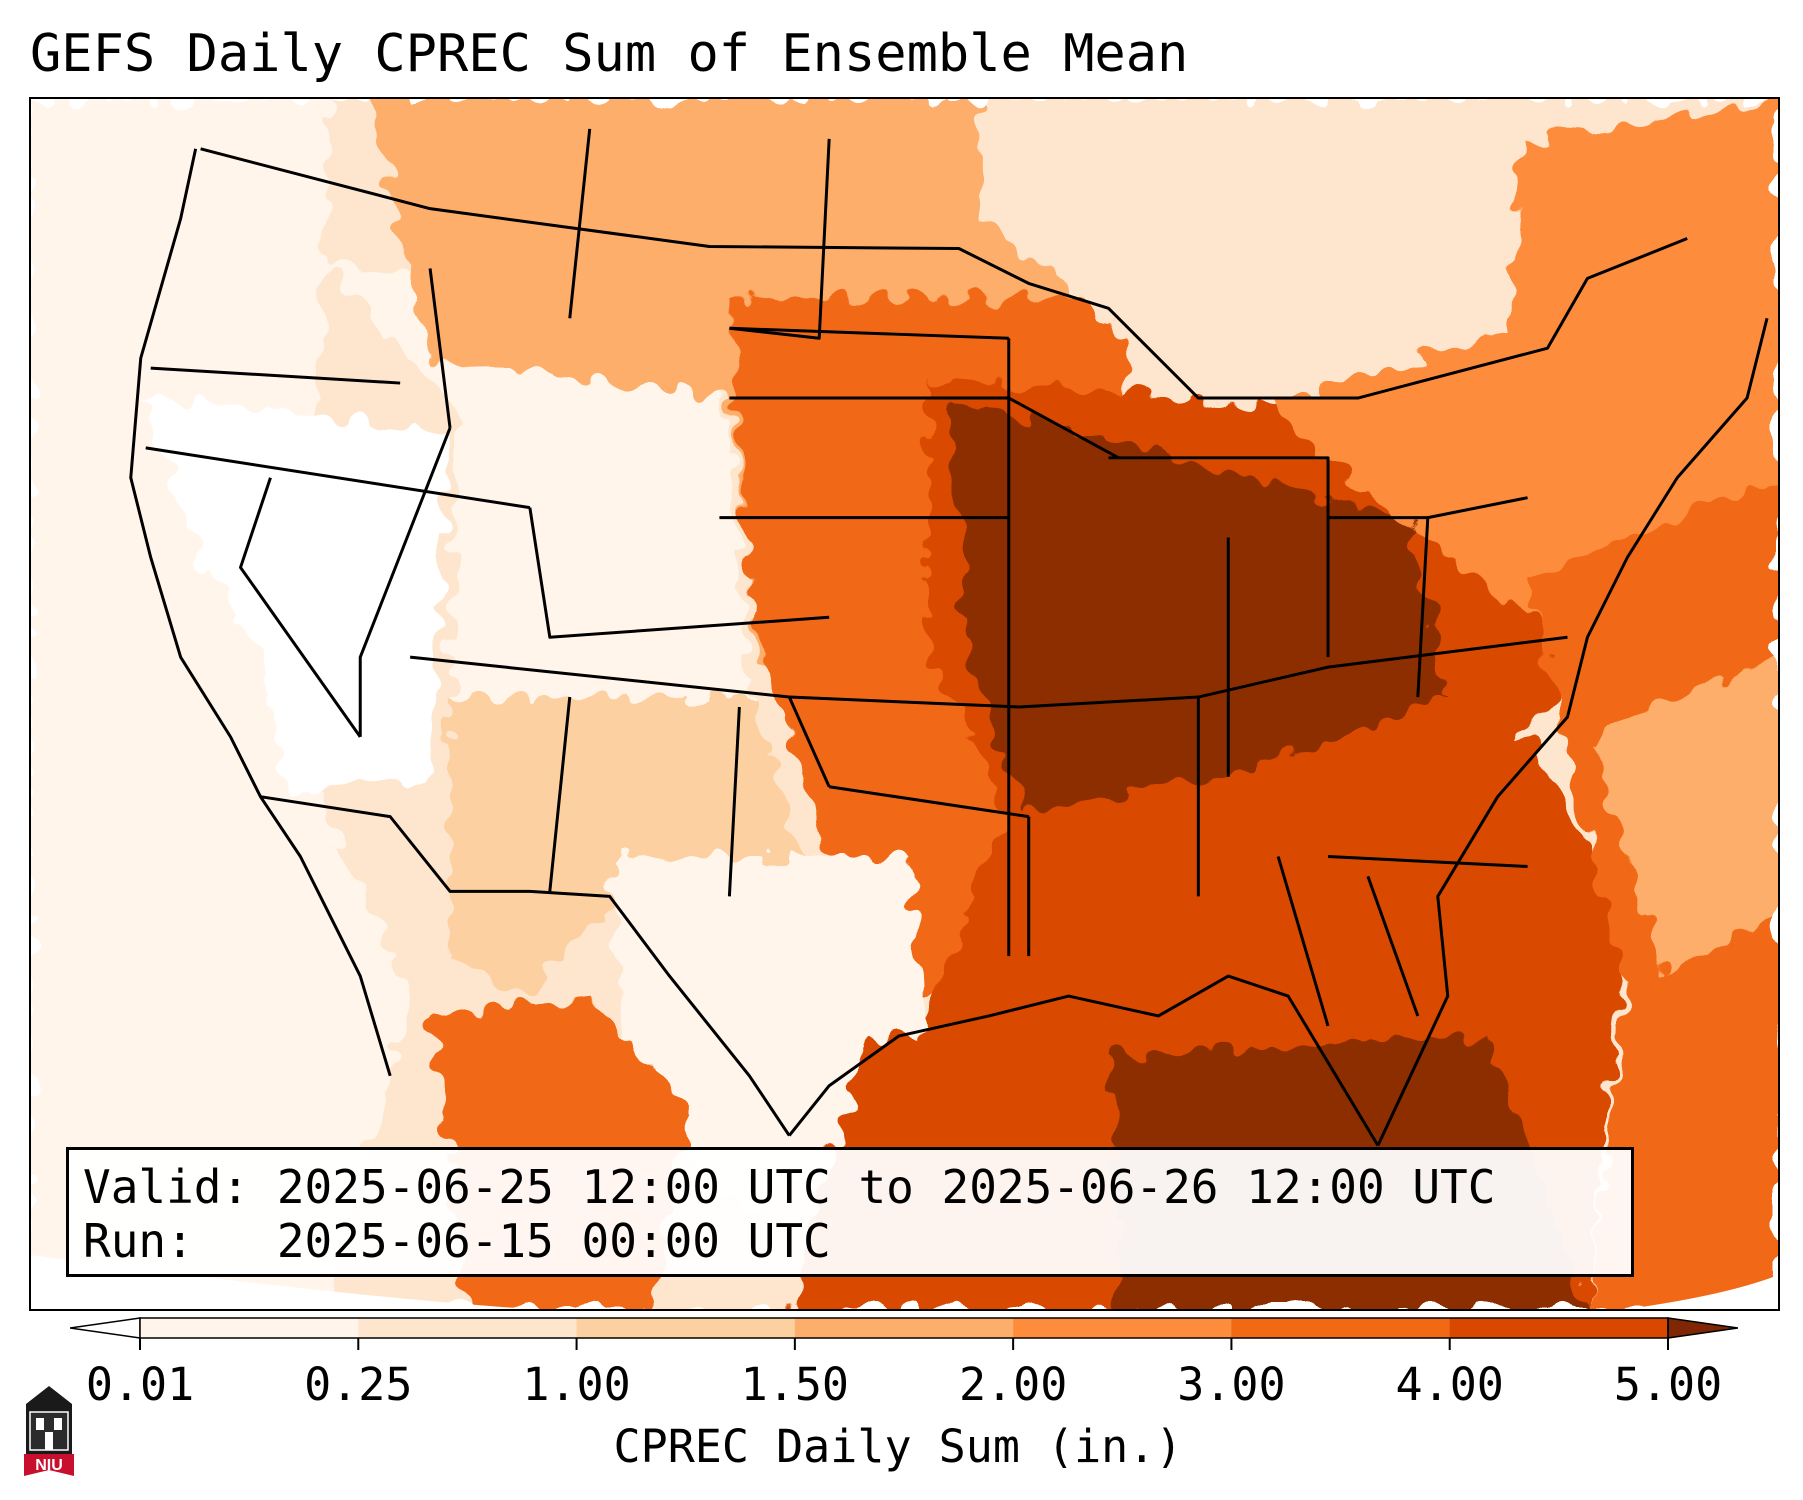 The width and height of the screenshot is (1803, 1500). What do you see at coordinates (358, 1384) in the screenshot?
I see `colorbar-tick-label: 0.25` at bounding box center [358, 1384].